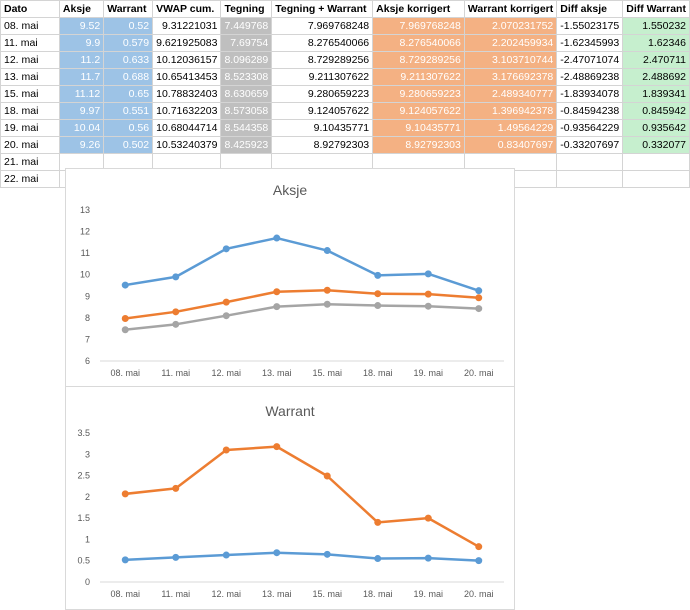 The width and height of the screenshot is (690, 610). I want to click on value-cell: 9.26, so click(81, 145).